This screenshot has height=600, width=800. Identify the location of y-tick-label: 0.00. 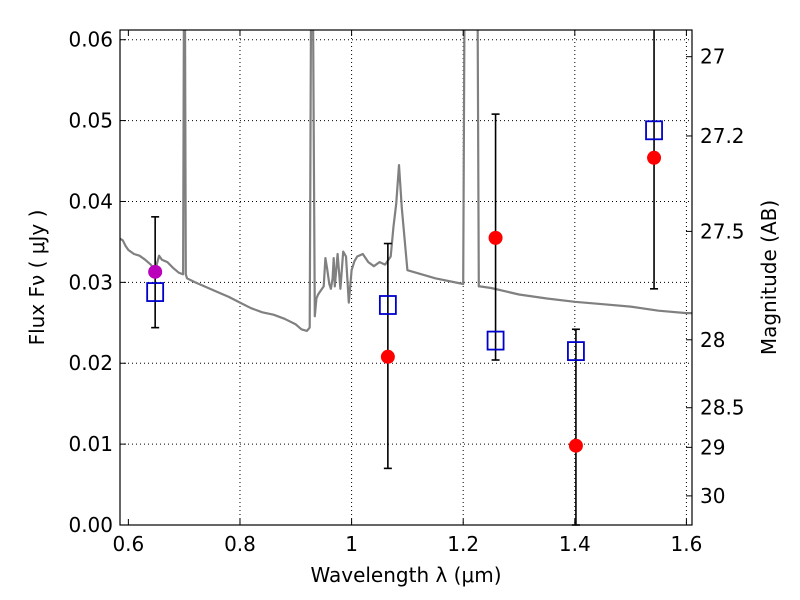
(90, 525).